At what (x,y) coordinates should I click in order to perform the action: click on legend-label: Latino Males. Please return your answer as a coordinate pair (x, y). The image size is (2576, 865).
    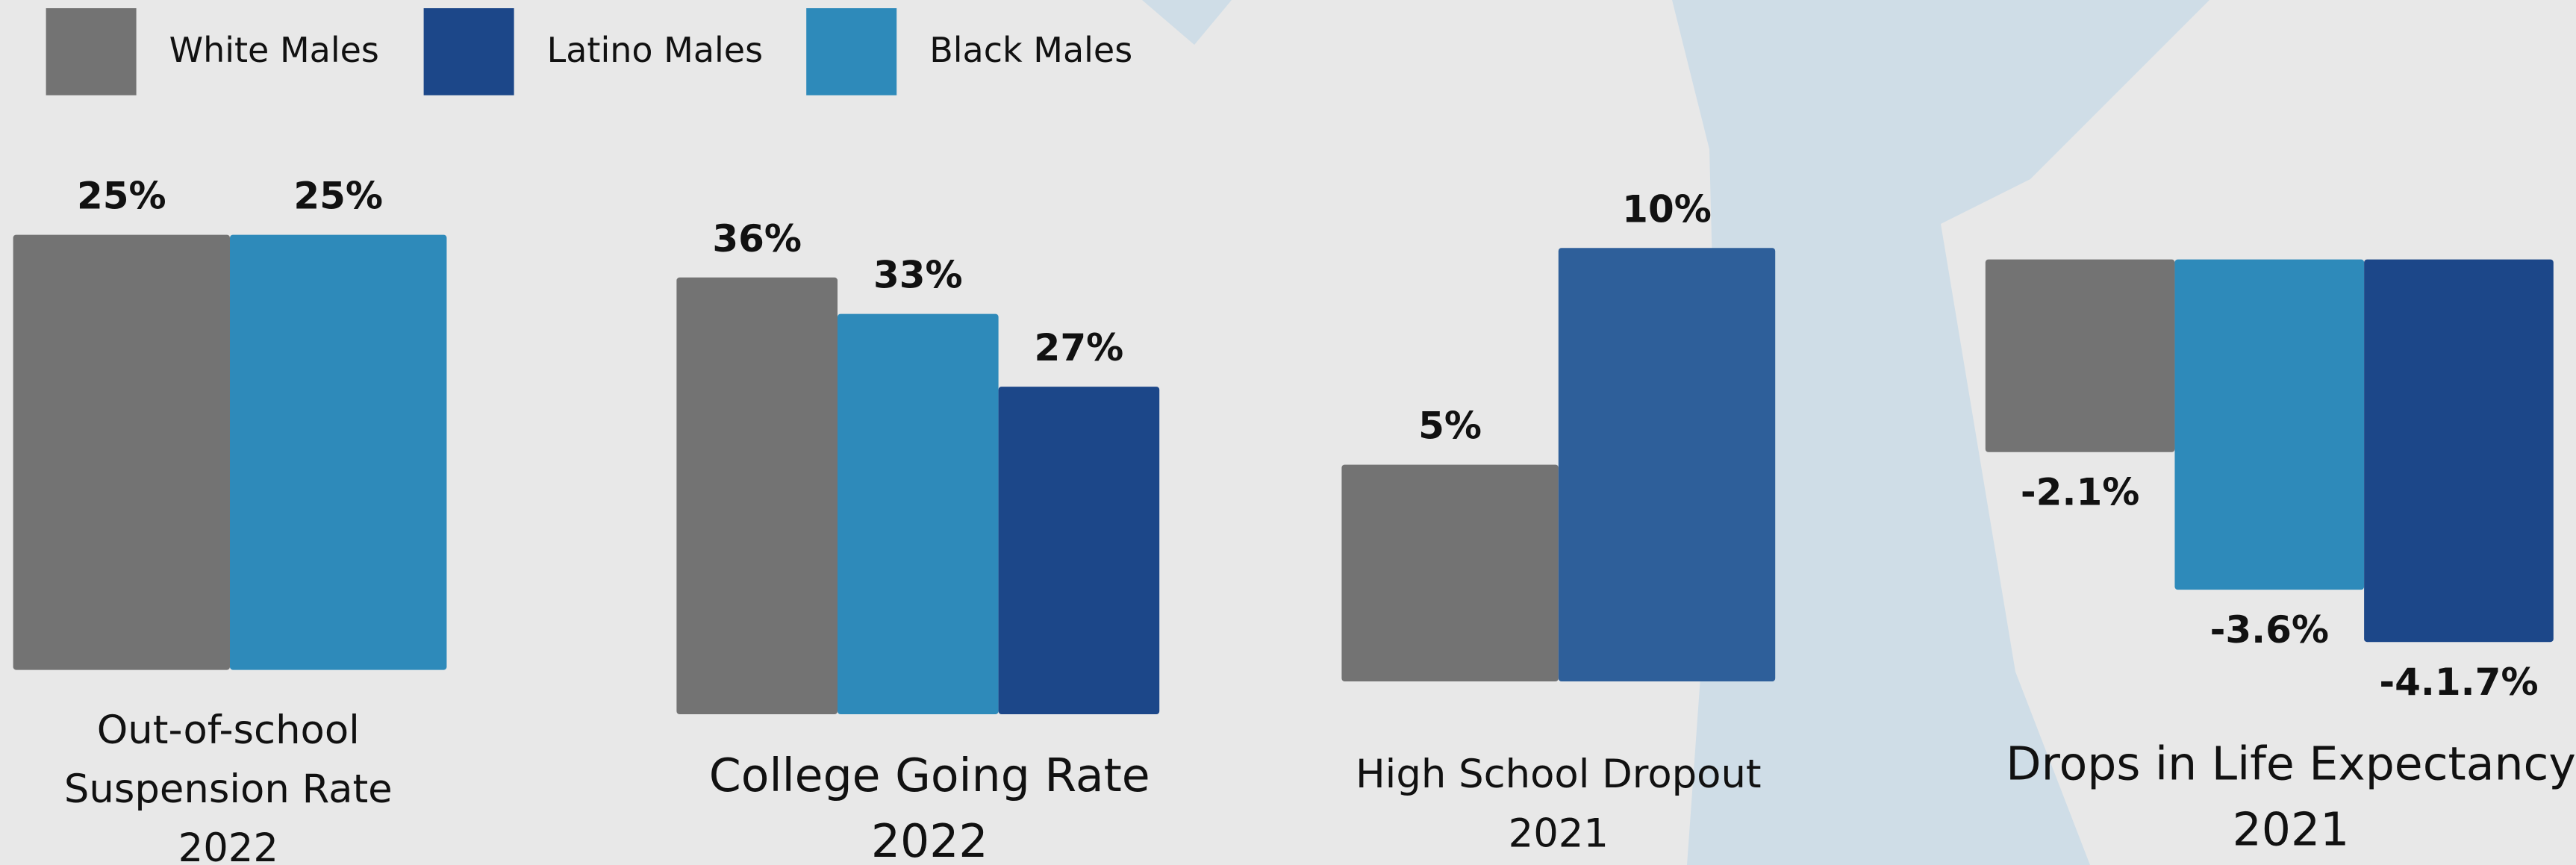
    Looking at the image, I should click on (655, 50).